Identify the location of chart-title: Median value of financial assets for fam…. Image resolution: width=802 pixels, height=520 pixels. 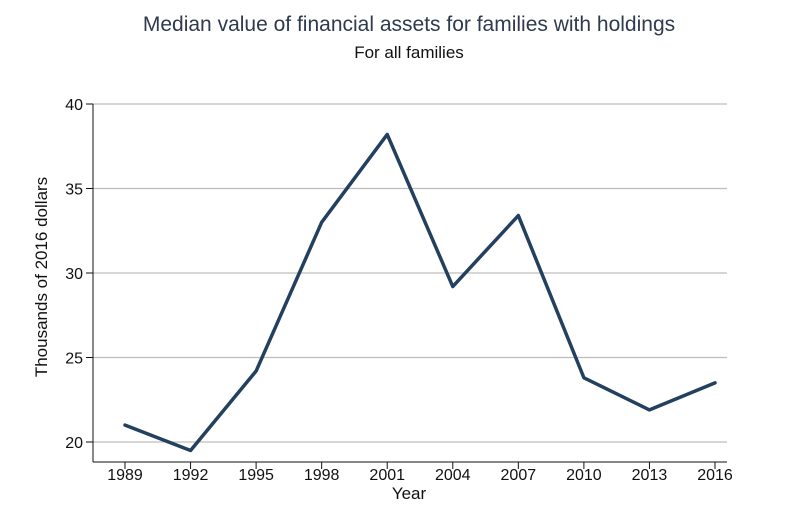
(409, 24).